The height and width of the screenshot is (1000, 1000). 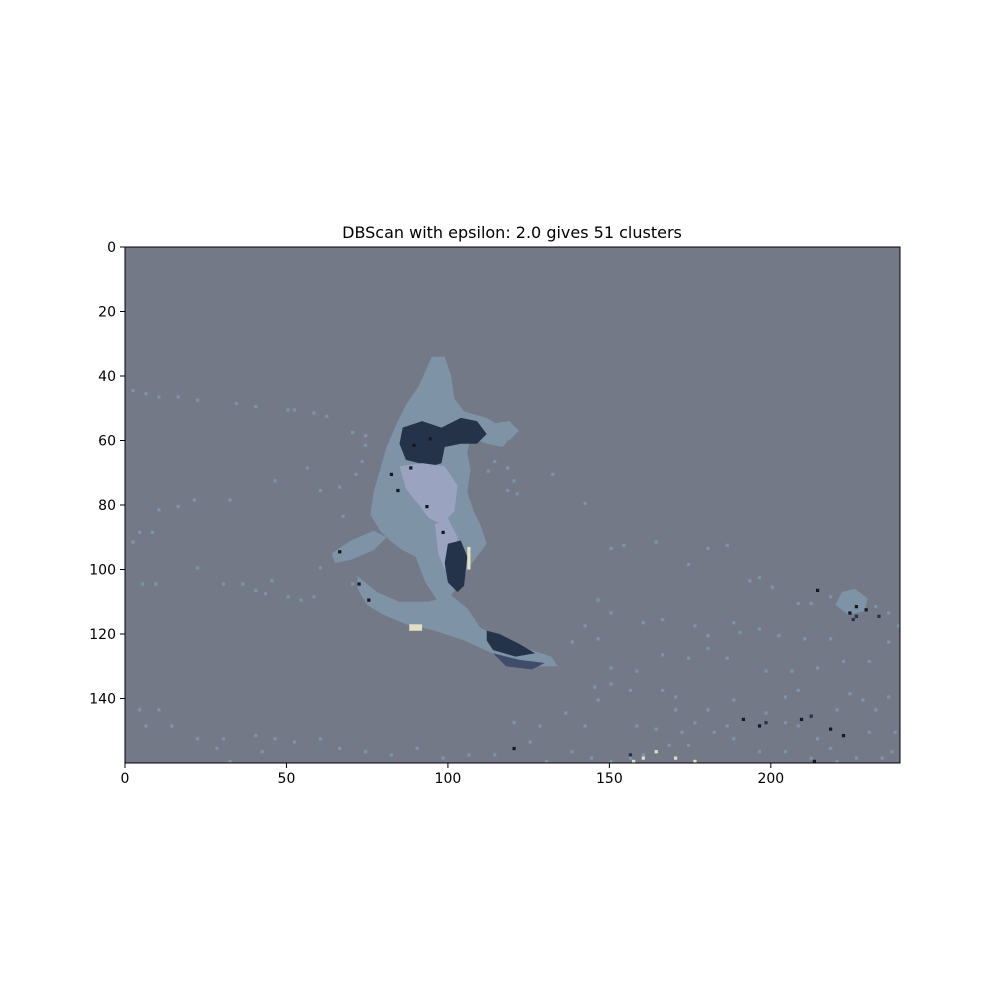 I want to click on y-tick-label: 0, so click(x=111, y=248).